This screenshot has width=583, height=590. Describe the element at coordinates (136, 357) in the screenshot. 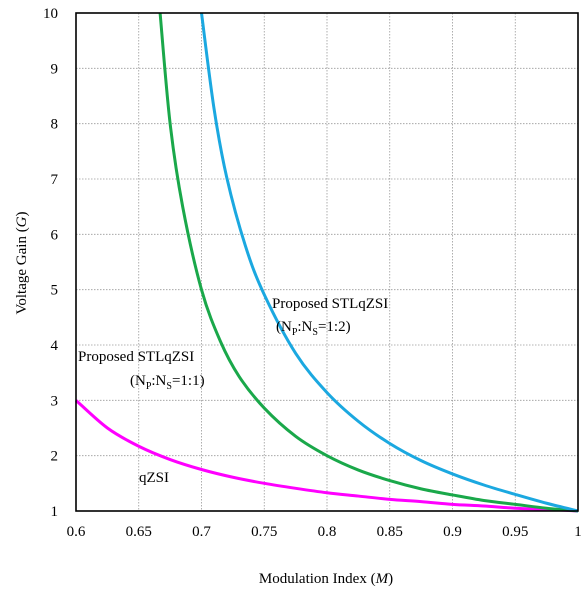

I see `annotation-stlqzsi-1-1-title: Proposed STLqZSI` at that location.